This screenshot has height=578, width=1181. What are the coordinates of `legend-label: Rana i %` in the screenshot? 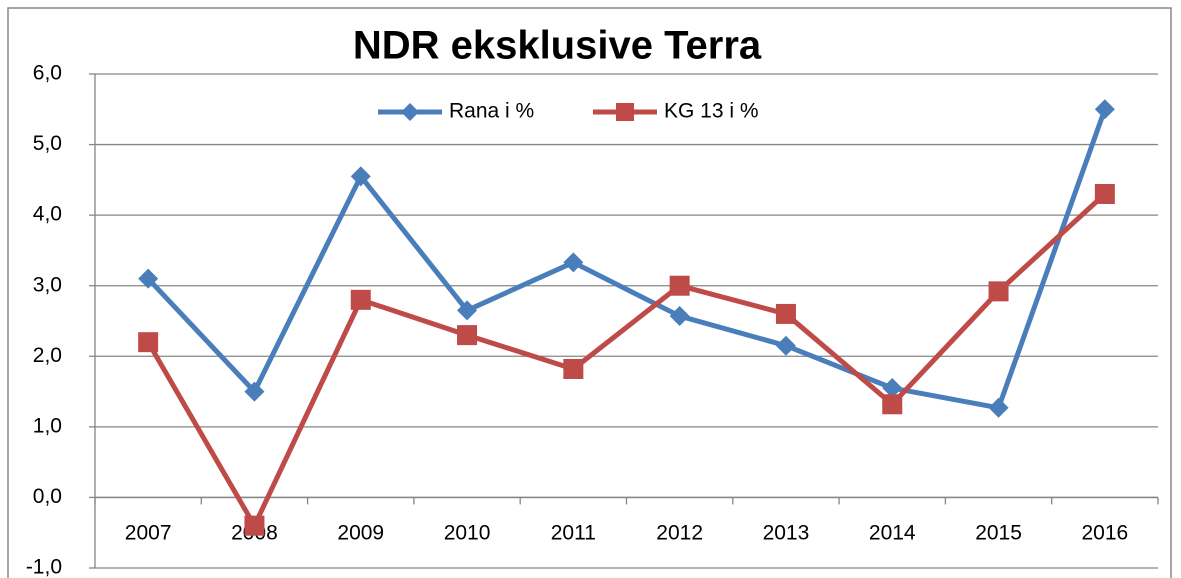 It's located at (491, 111).